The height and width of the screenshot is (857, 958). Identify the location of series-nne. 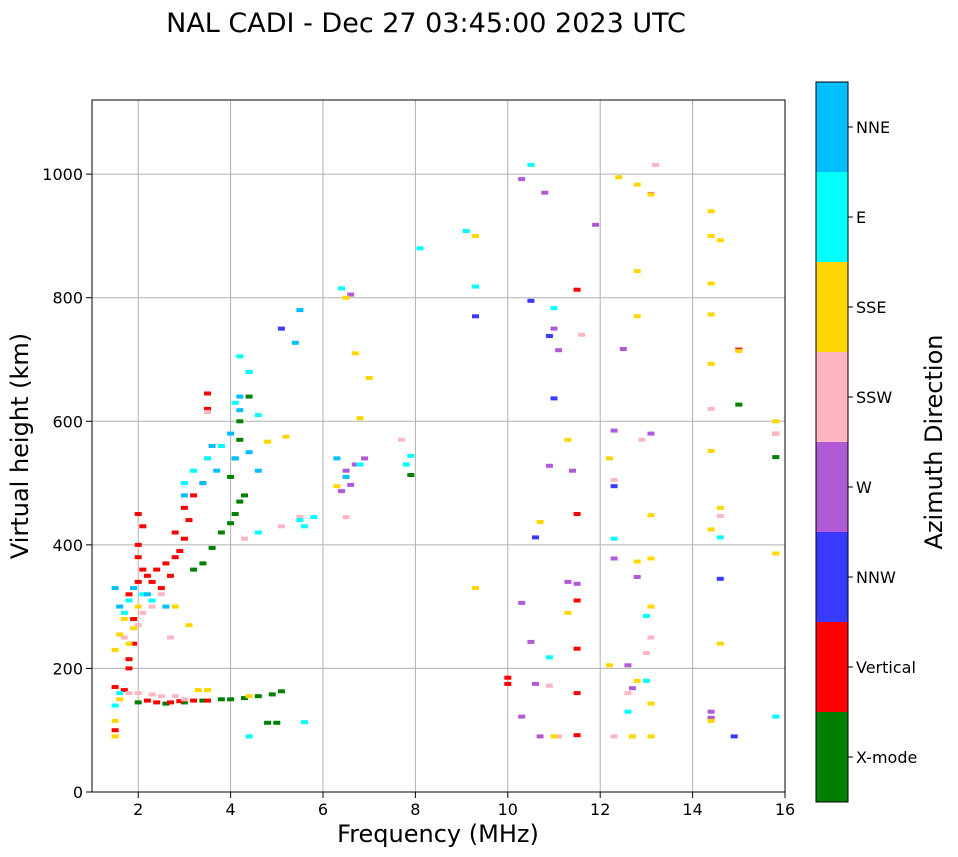
(230, 458).